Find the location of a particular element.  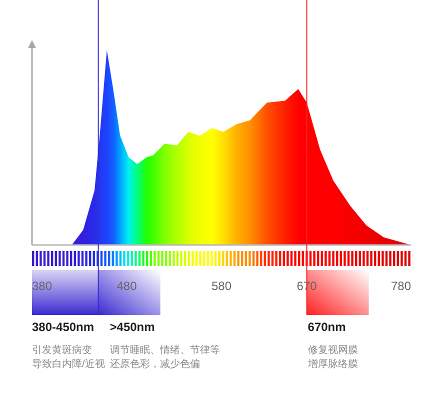

text: 还原色彩，减少色偏 is located at coordinates (155, 364).